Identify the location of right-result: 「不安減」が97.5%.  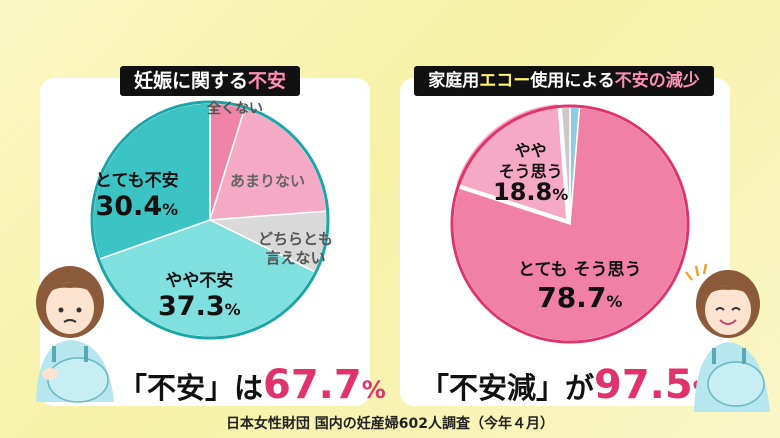
(568, 385).